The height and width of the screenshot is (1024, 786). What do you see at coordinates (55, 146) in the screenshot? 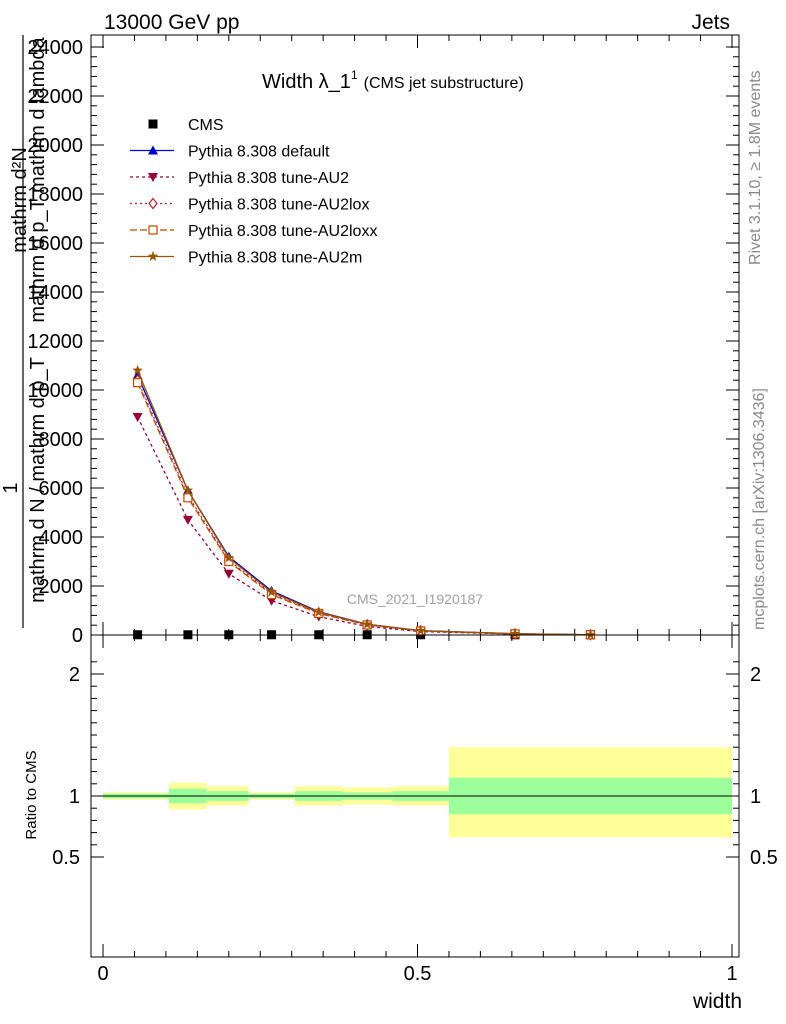
I see `y-tick-label: 20000` at bounding box center [55, 146].